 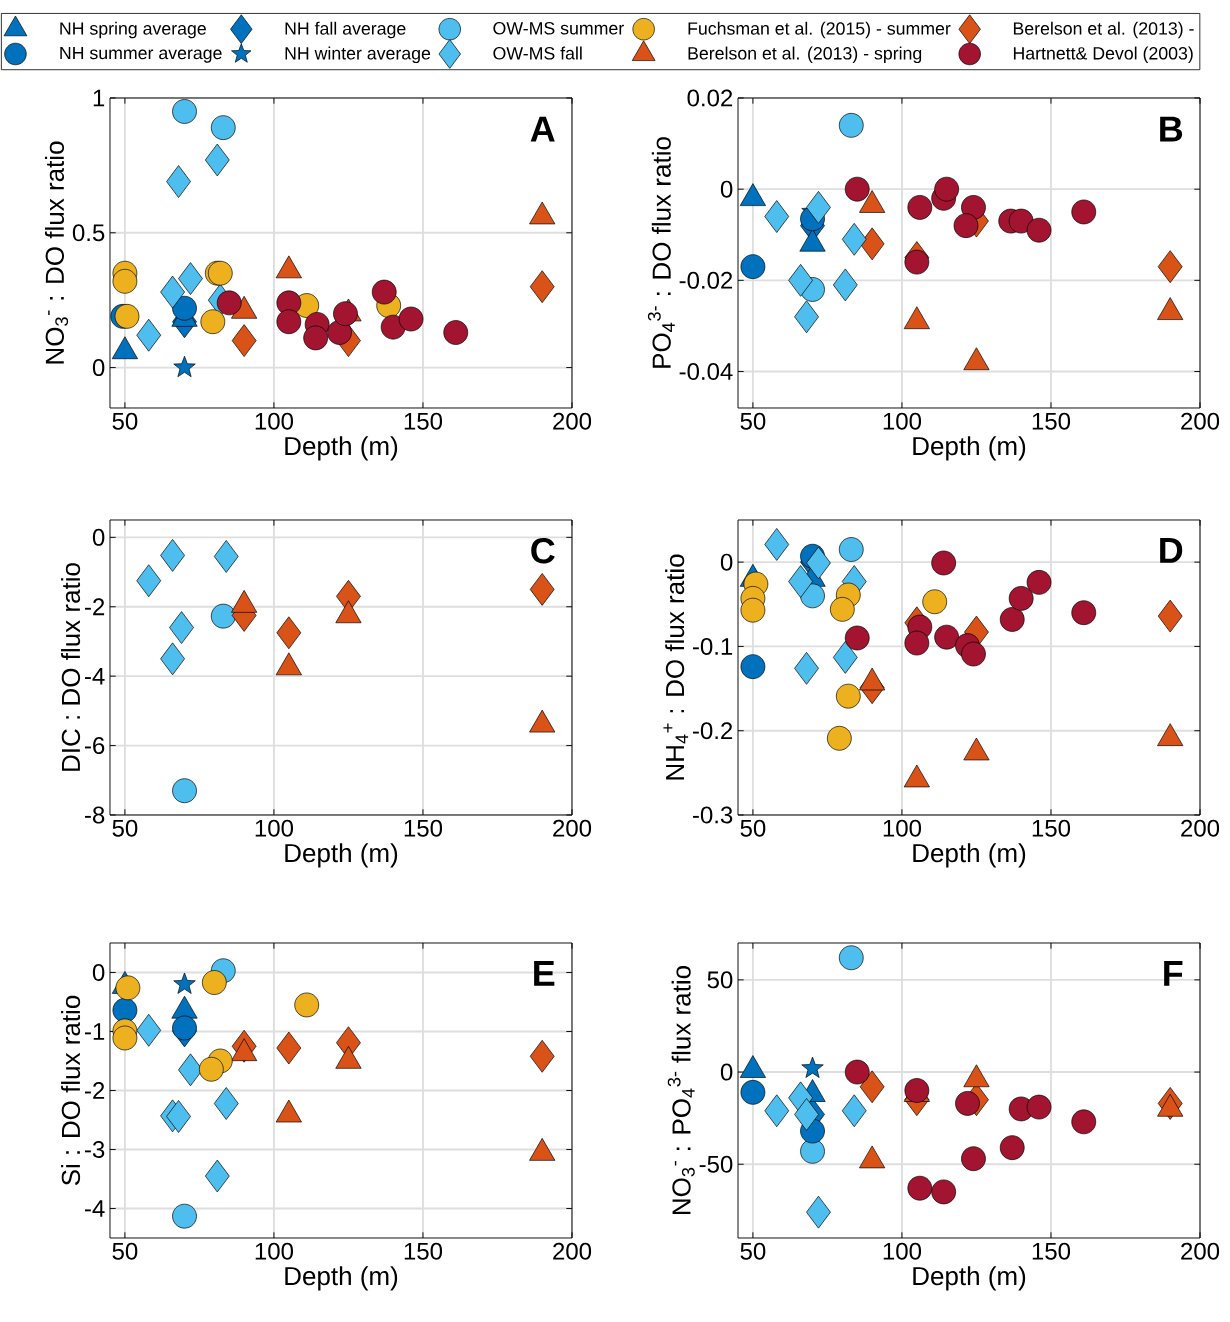 I want to click on y-tick-label: -1, so click(x=95, y=1031).